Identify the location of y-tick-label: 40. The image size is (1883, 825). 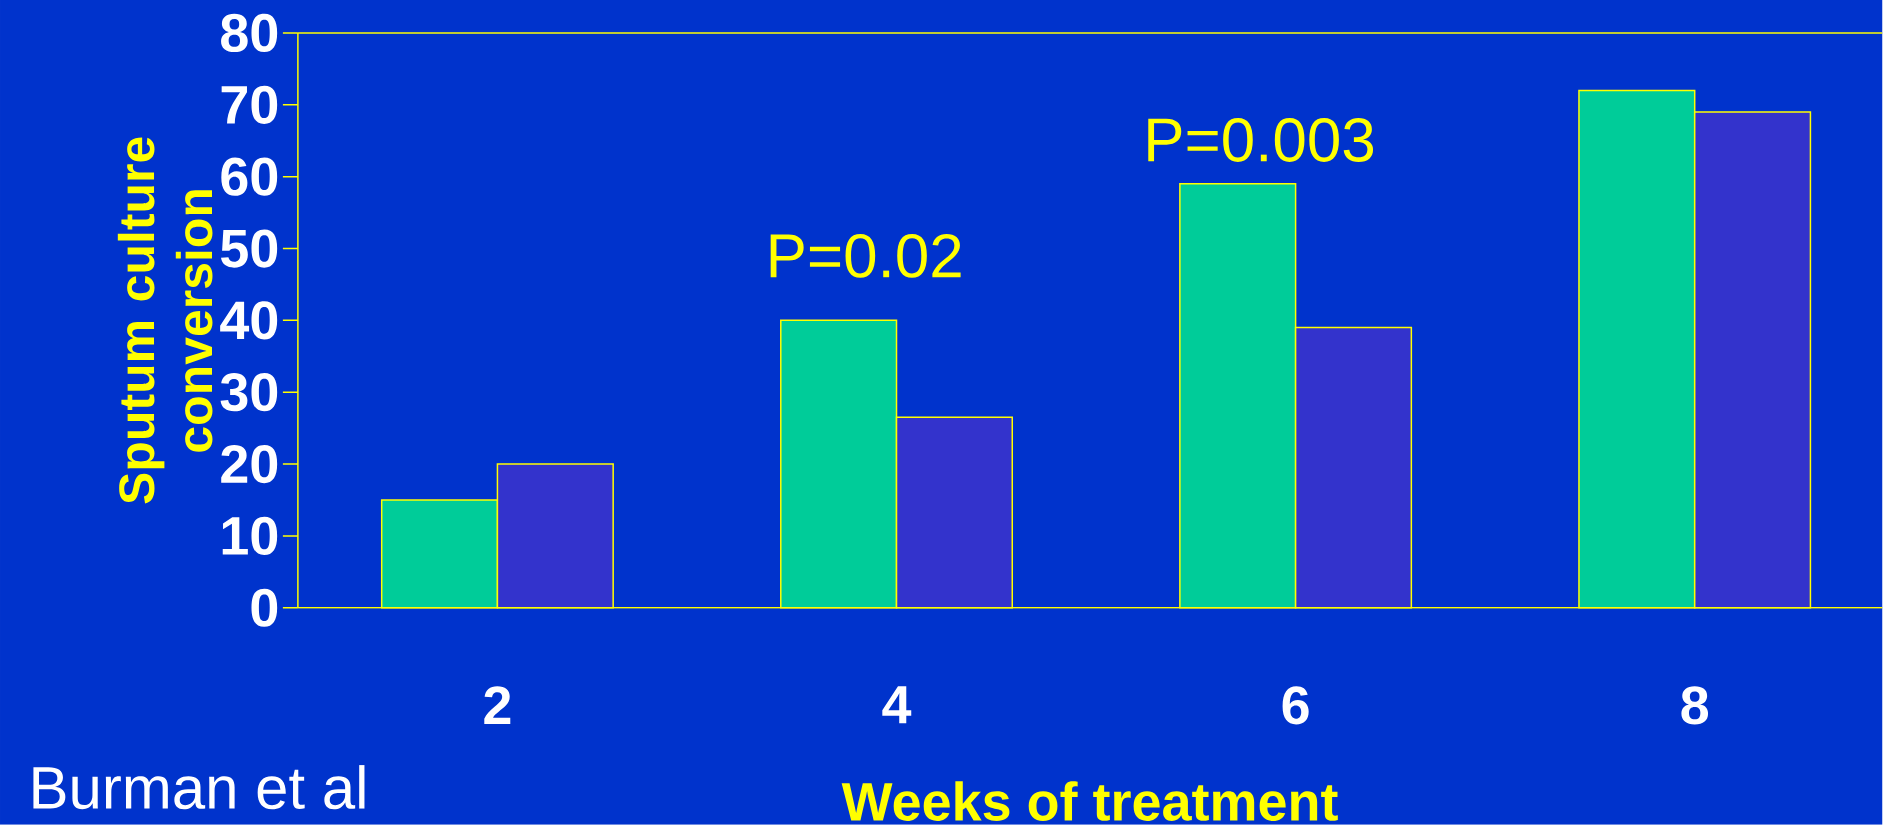
(249, 320).